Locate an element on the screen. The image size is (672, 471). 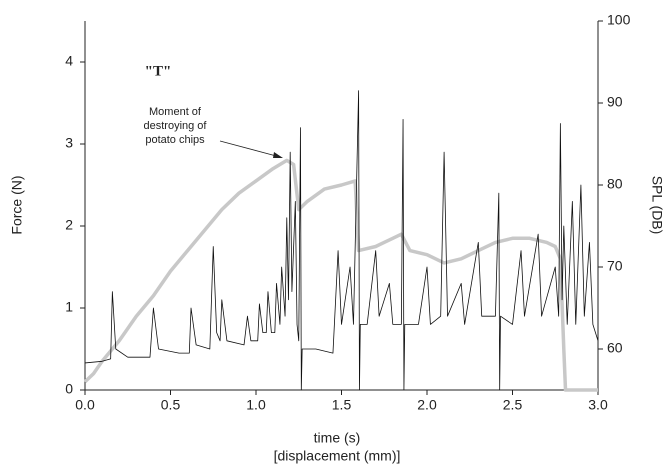
x-axis-label: time (s) is located at coordinates (337, 438).